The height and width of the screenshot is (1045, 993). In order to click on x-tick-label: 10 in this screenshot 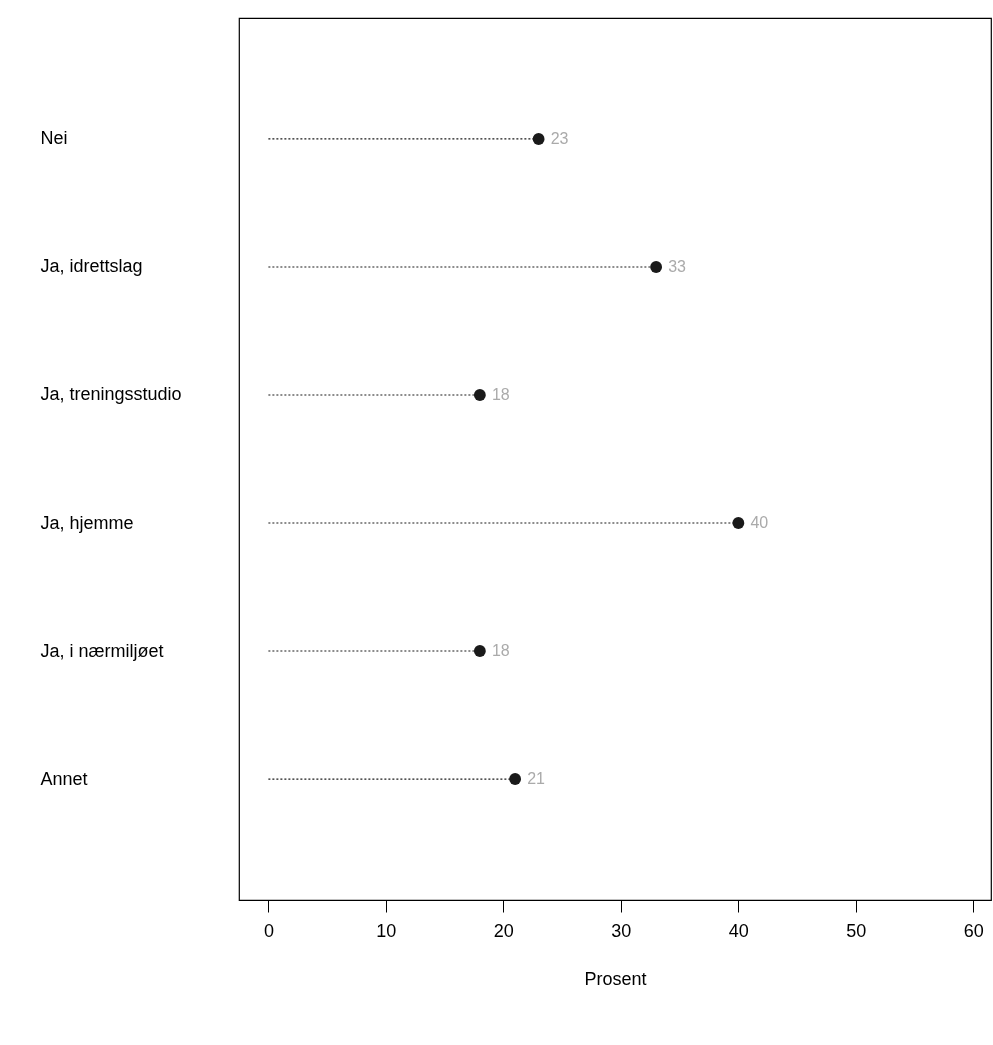, I will do `click(386, 930)`.